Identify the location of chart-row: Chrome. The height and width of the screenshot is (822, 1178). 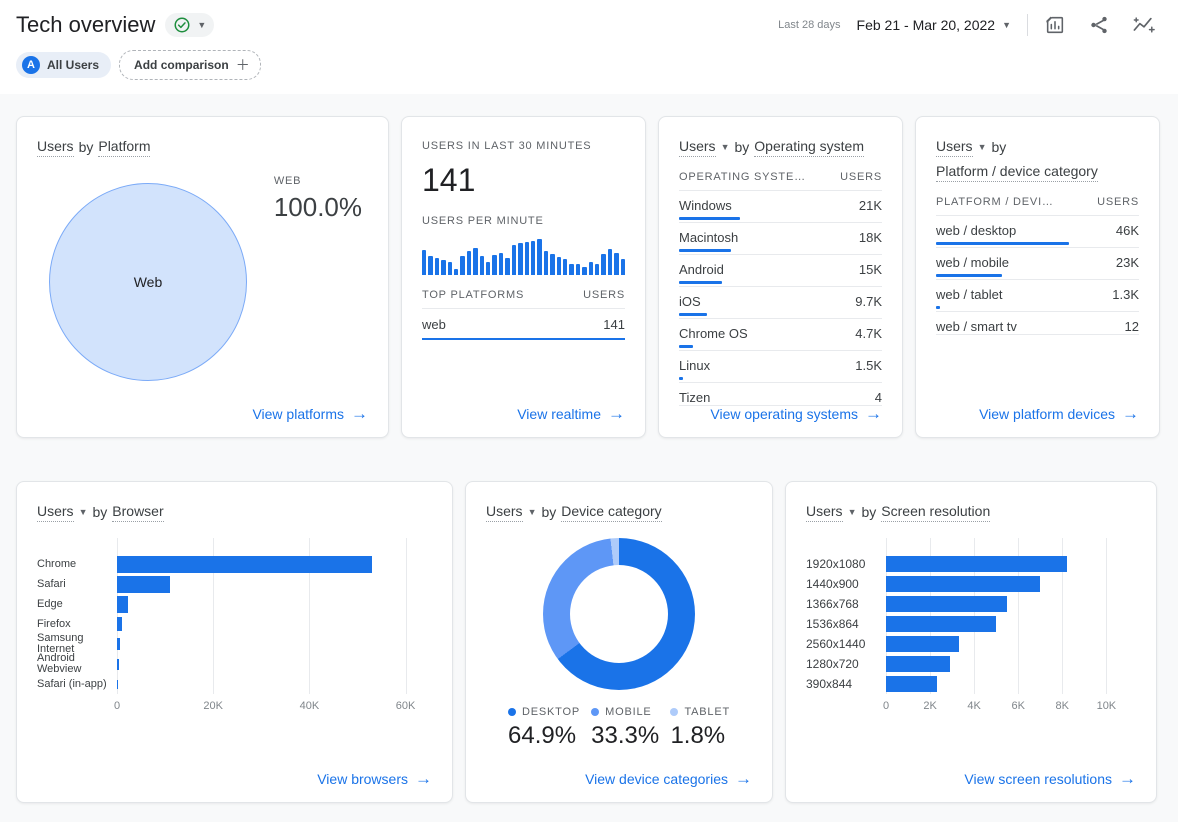
(234, 564).